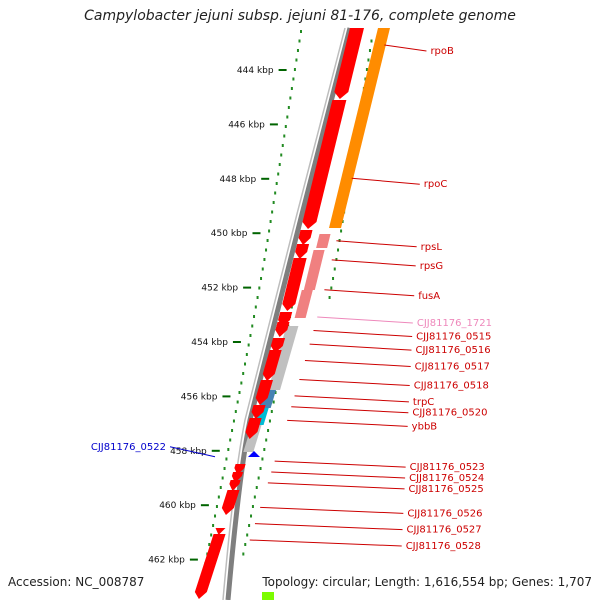  I want to click on gene-label: rpsG, so click(431, 266).